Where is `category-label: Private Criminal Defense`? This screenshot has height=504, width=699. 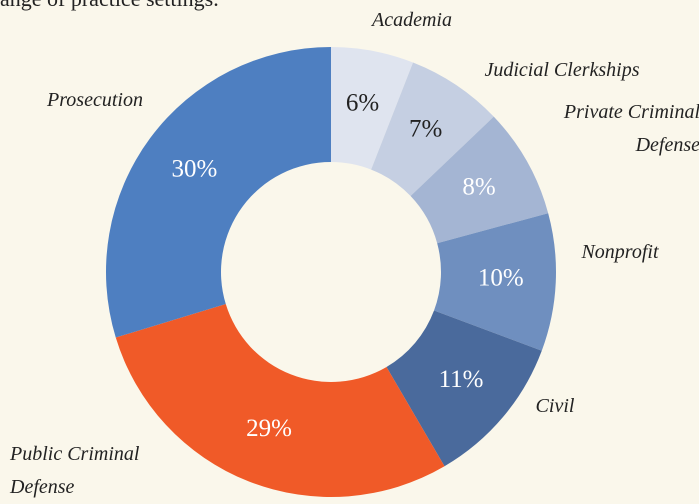 category-label: Private Criminal Defense is located at coordinates (631, 128).